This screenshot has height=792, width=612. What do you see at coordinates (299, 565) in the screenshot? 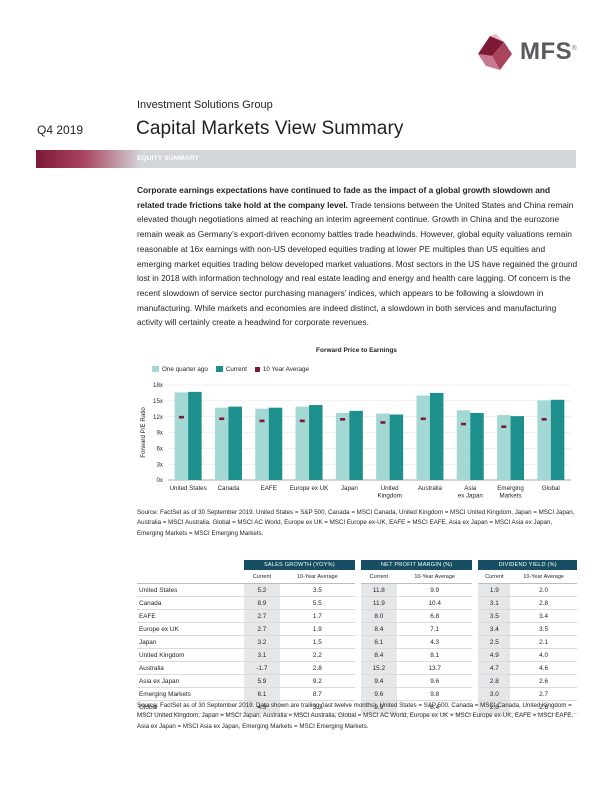
I see `group-header-sales-growth: SALES GROWTH (YOY%)` at bounding box center [299, 565].